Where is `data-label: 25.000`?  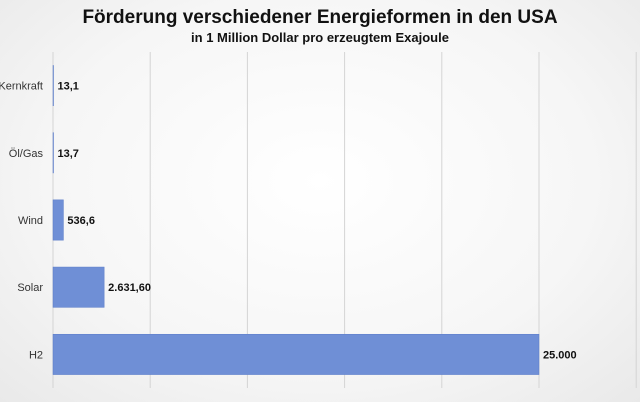 data-label: 25.000 is located at coordinates (560, 355).